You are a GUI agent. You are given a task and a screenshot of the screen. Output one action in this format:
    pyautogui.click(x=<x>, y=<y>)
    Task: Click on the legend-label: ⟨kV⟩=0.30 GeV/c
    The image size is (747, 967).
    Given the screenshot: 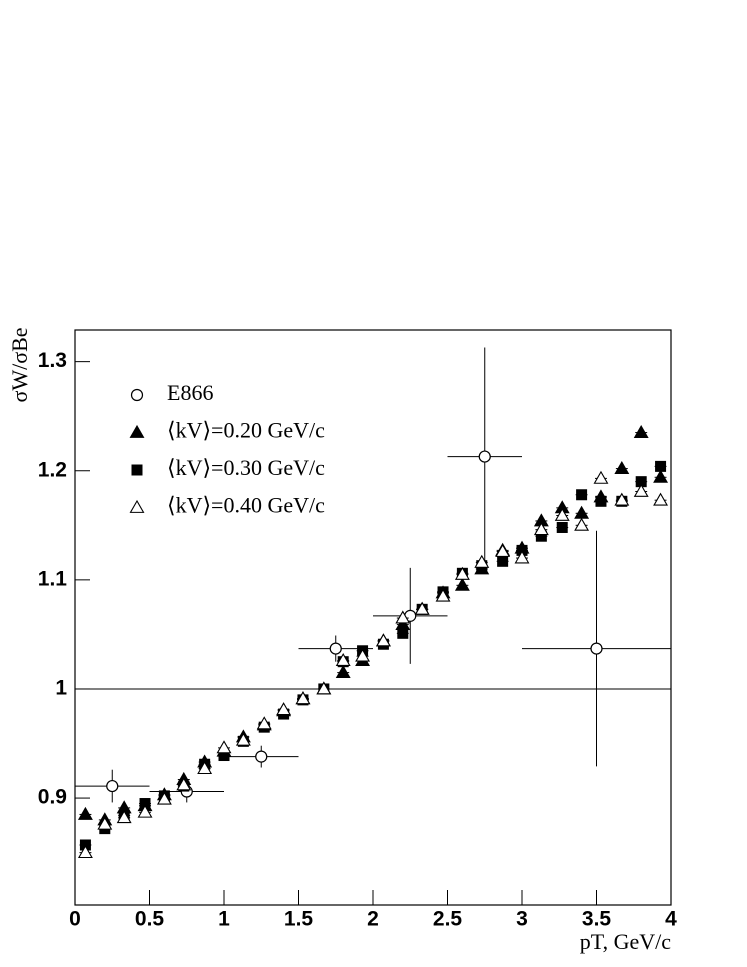 What is the action you would take?
    pyautogui.click(x=246, y=467)
    